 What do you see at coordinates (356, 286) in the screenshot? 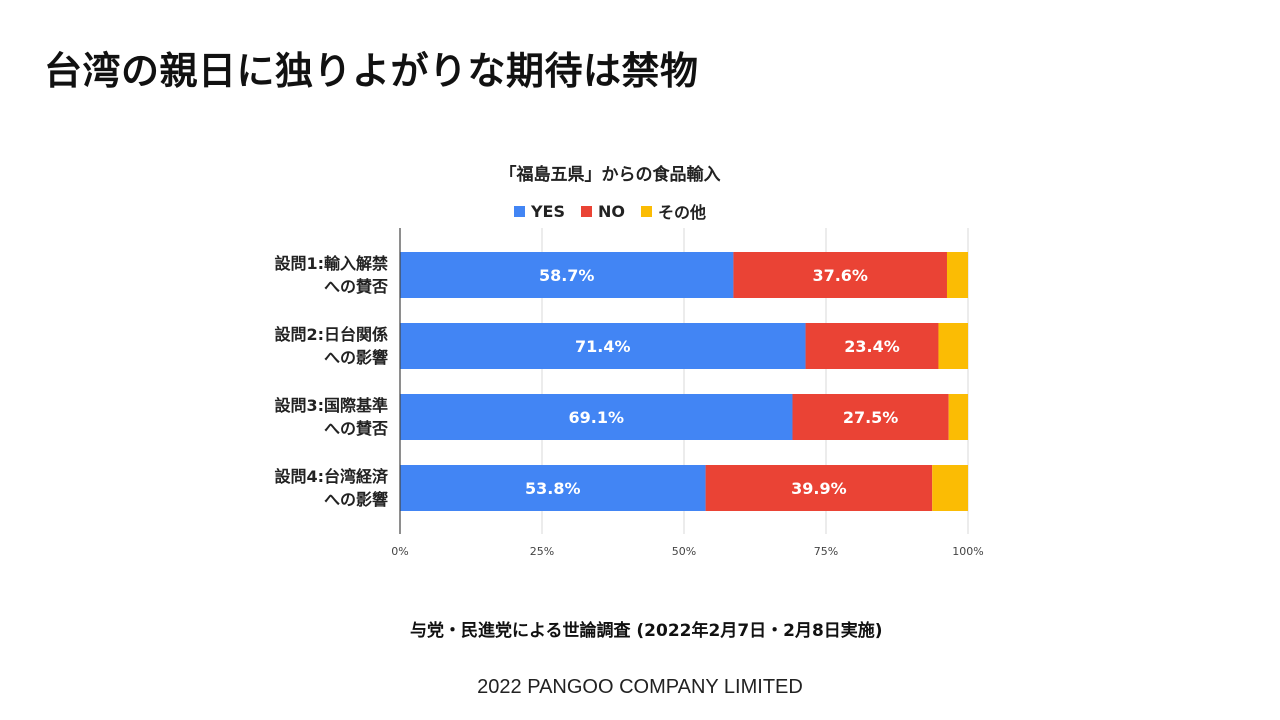
I see `category-label-1-line-2: への賛否` at bounding box center [356, 286].